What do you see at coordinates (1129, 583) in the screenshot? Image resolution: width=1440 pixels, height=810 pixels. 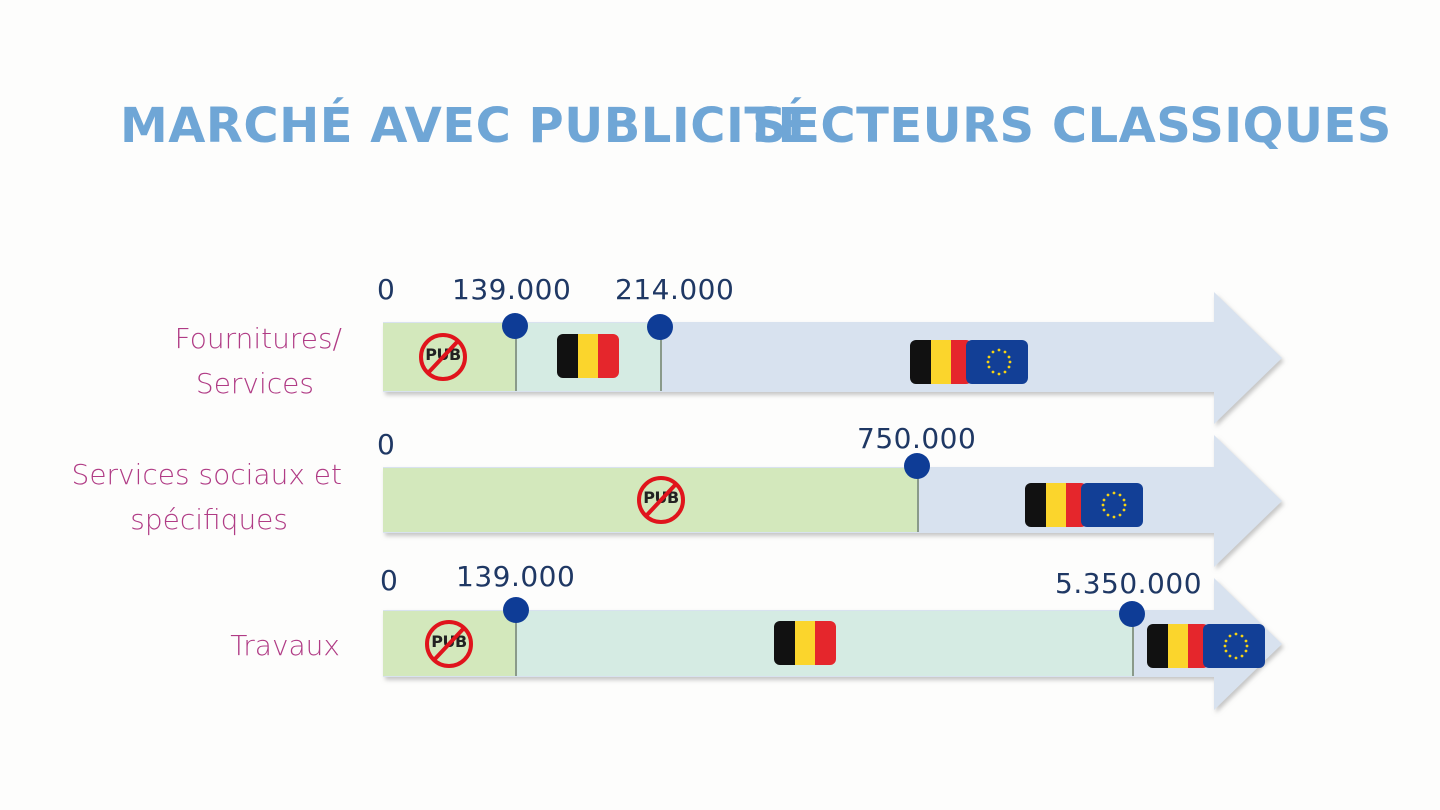 I see `threshold-value: 5.350.000` at bounding box center [1129, 583].